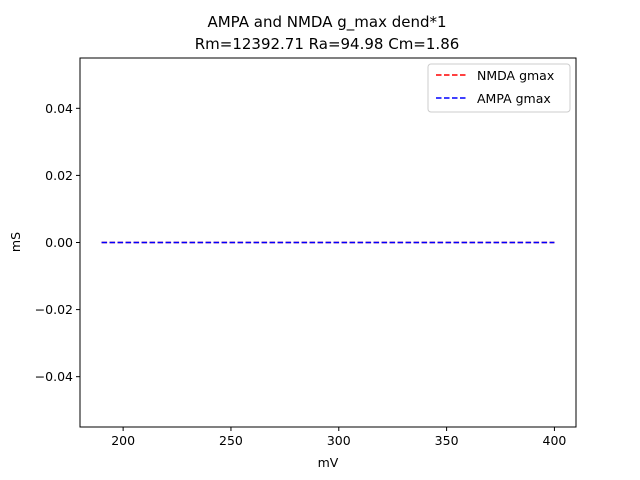 The image size is (640, 480). I want to click on y-tick-label: −0.04, so click(54, 376).